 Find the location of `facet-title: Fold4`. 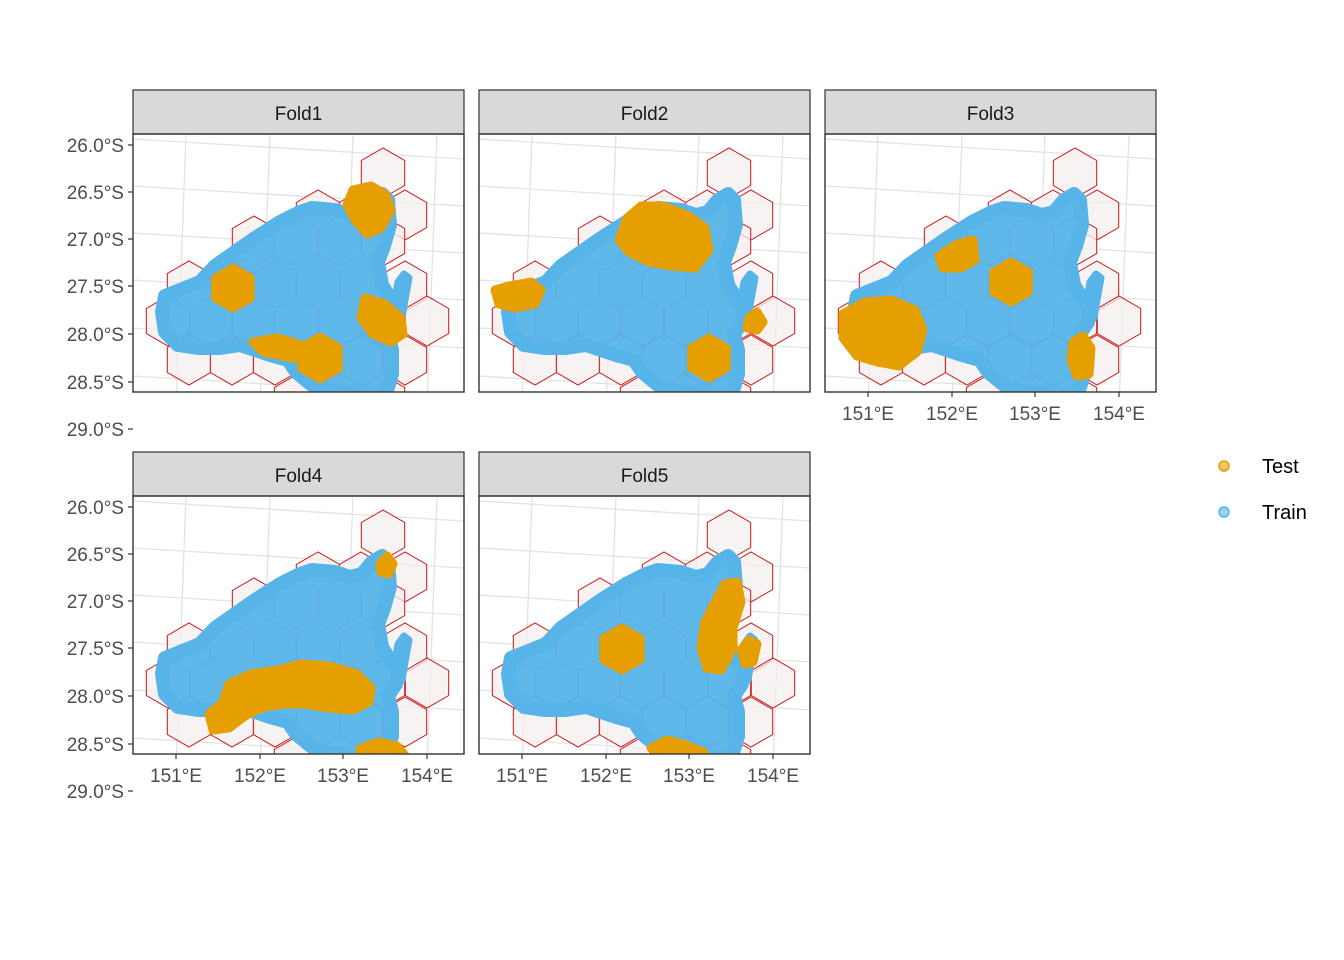

facet-title: Fold4 is located at coordinates (299, 476).